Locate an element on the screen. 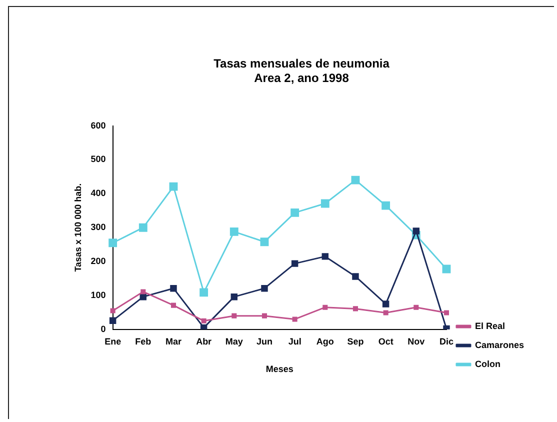  y-tick-label: 200 is located at coordinates (98, 261).